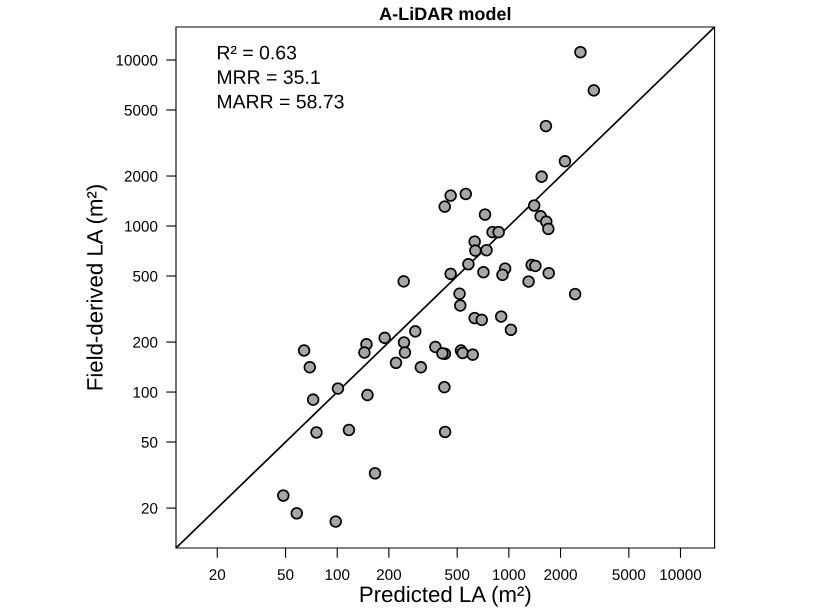  What do you see at coordinates (141, 110) in the screenshot?
I see `y-tick-label: 5000` at bounding box center [141, 110].